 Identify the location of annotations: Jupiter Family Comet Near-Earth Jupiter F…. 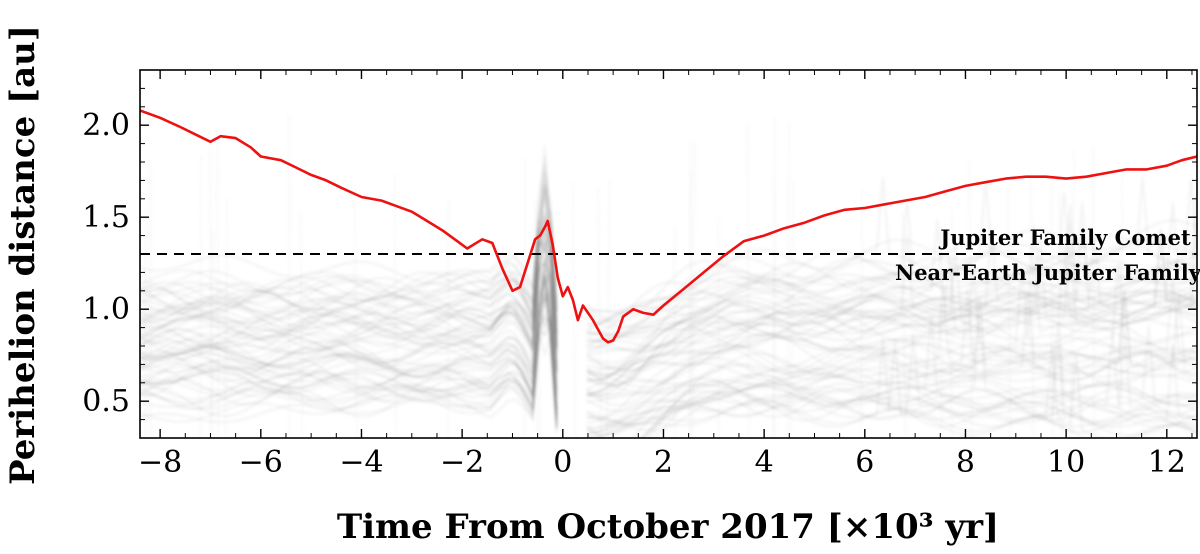
(1047, 255).